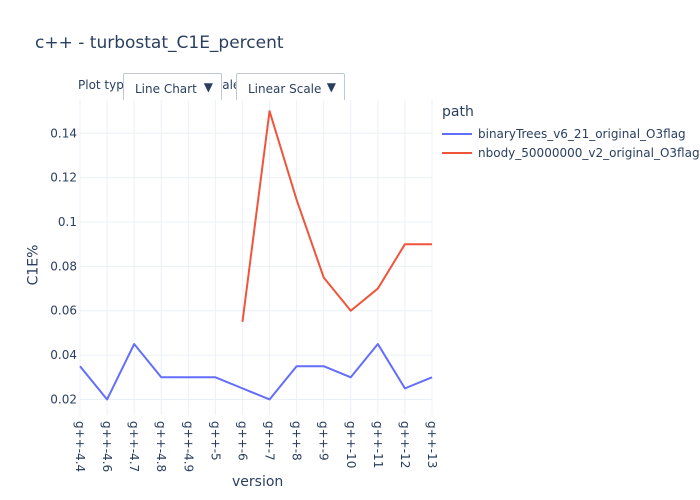  Describe the element at coordinates (134, 446) in the screenshot. I see `x-tick-label: g++-4.7` at that location.